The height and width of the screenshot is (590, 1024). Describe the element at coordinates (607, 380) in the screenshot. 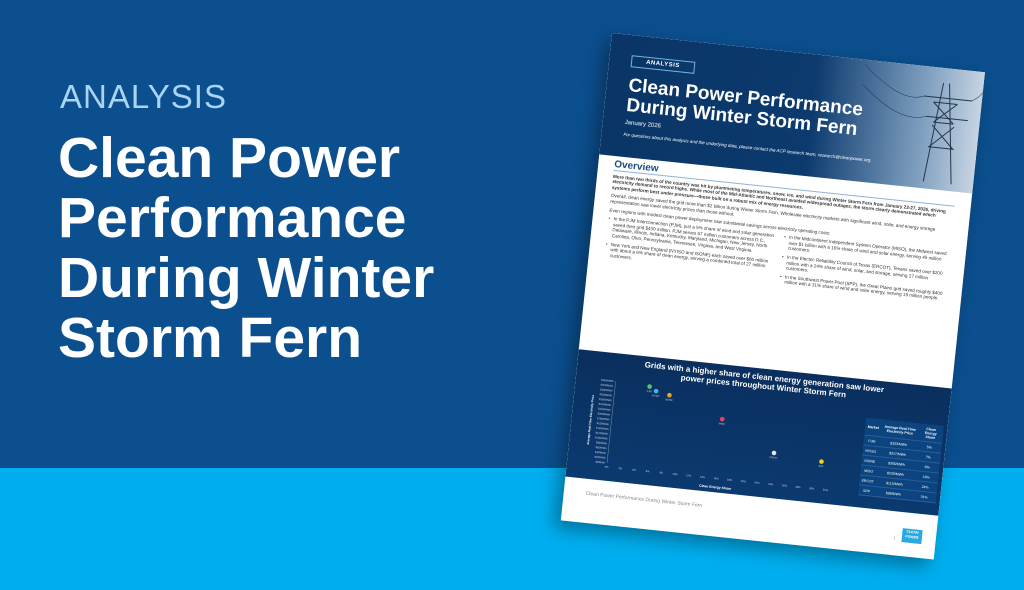

I see `y-tick-label: $340/MWh` at that location.